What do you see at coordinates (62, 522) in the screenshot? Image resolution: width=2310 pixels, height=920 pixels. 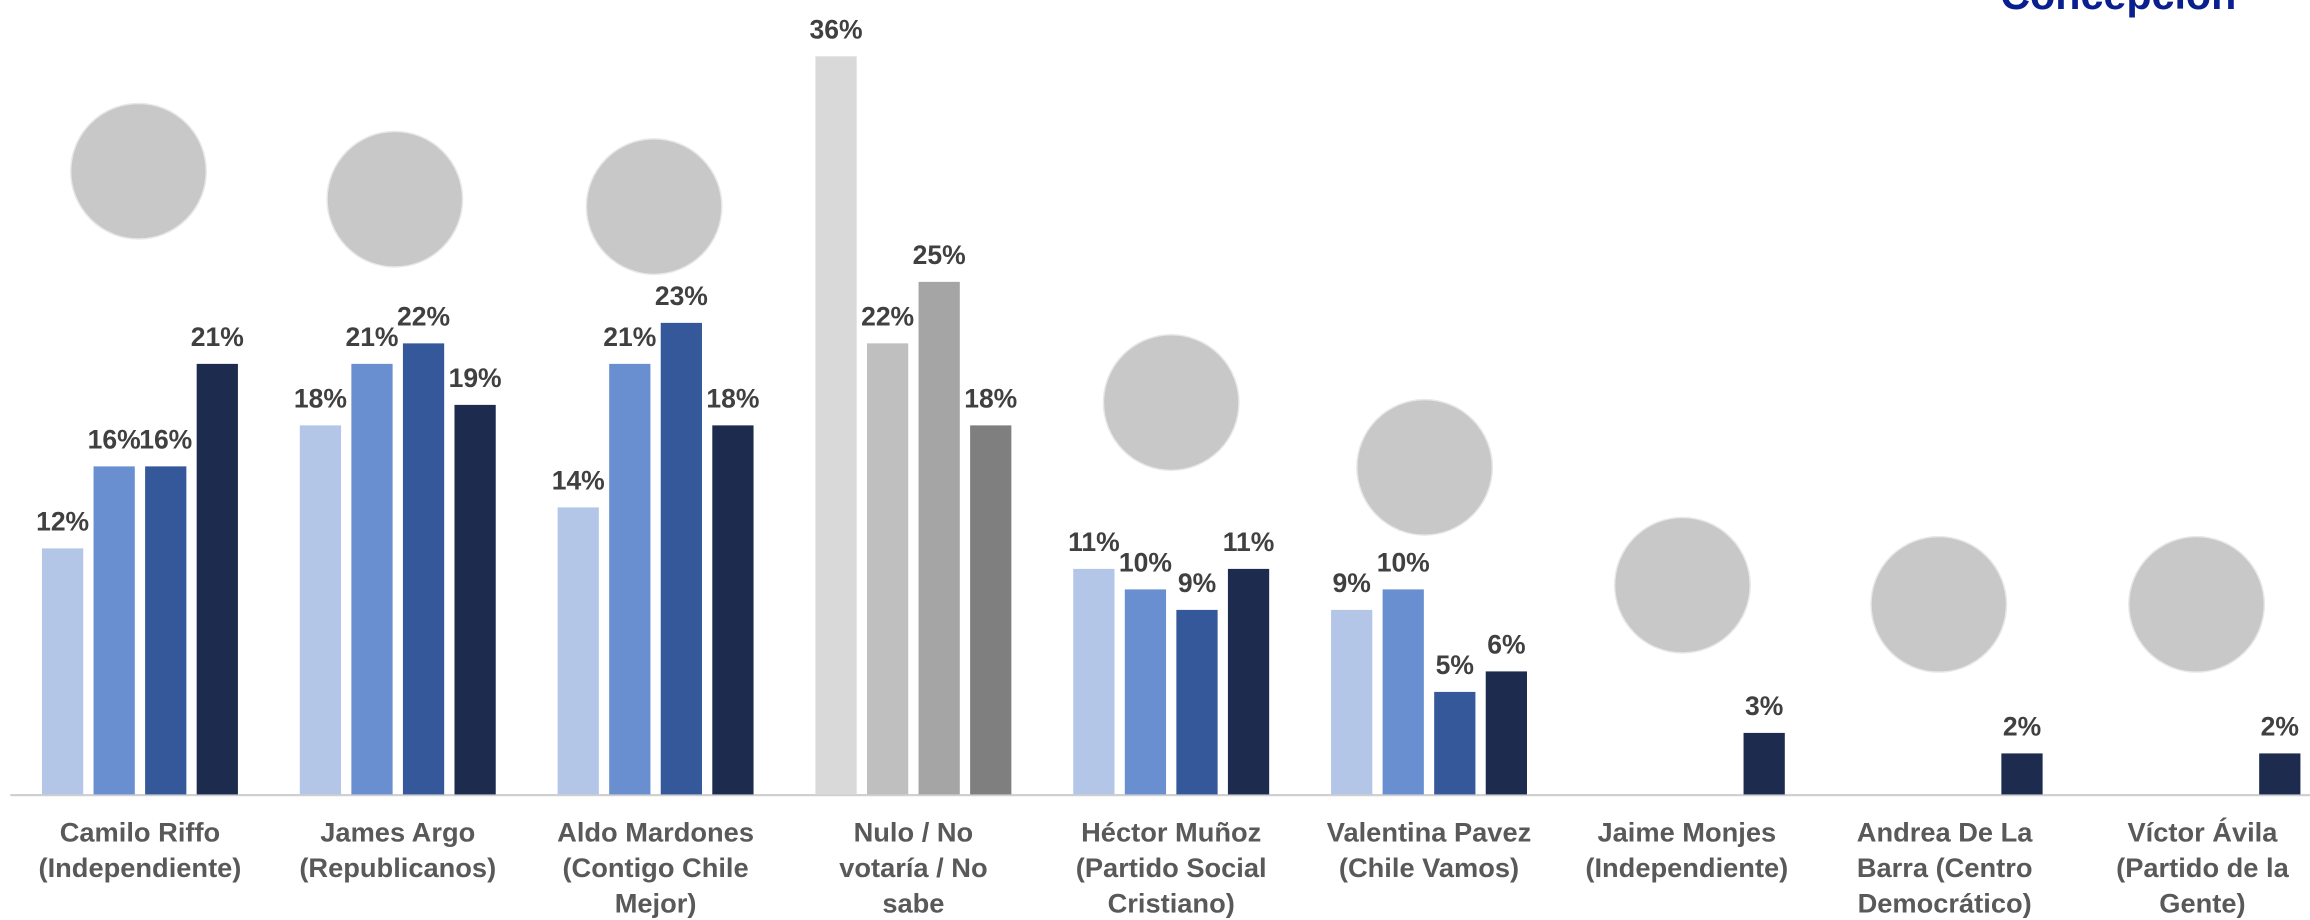 I see `data-label: 12%` at bounding box center [62, 522].